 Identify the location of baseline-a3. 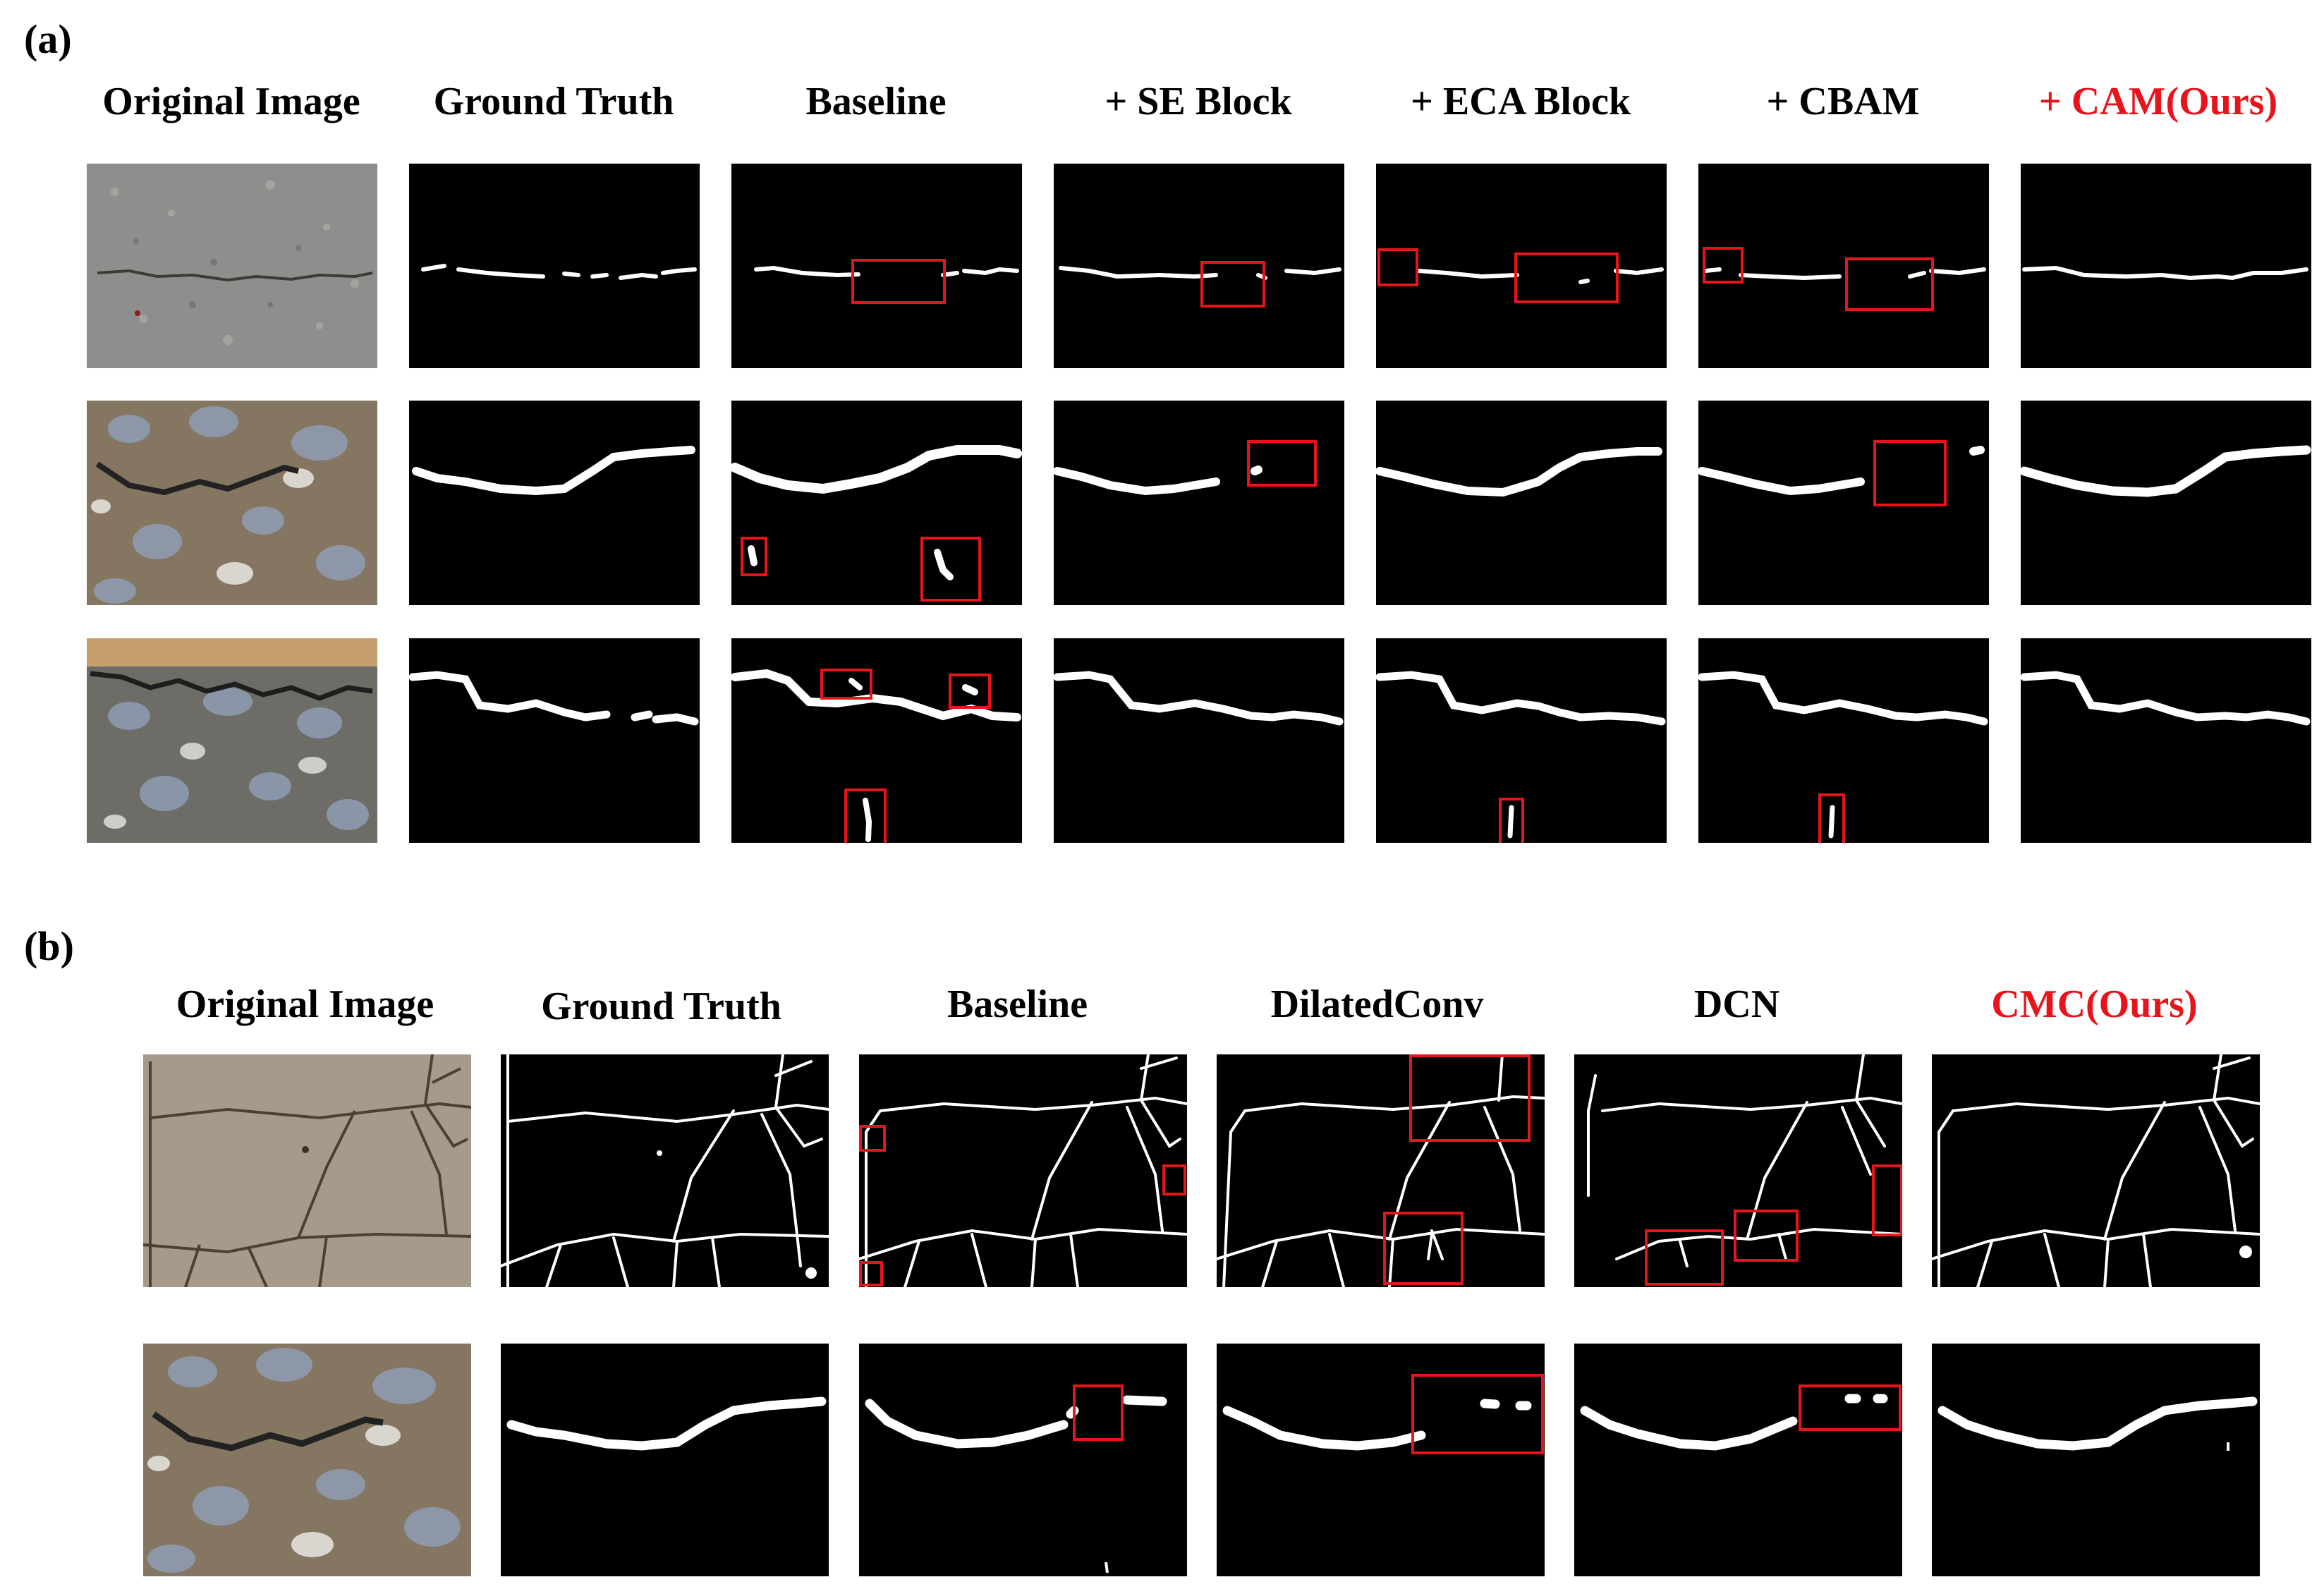
(876, 740).